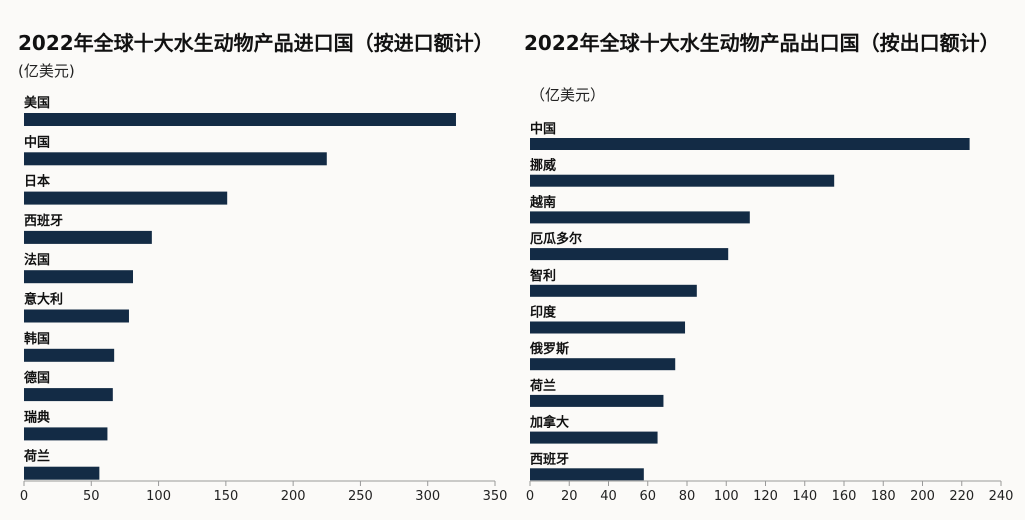  What do you see at coordinates (549, 423) in the screenshot?
I see `export-category-label: 加拿大` at bounding box center [549, 423].